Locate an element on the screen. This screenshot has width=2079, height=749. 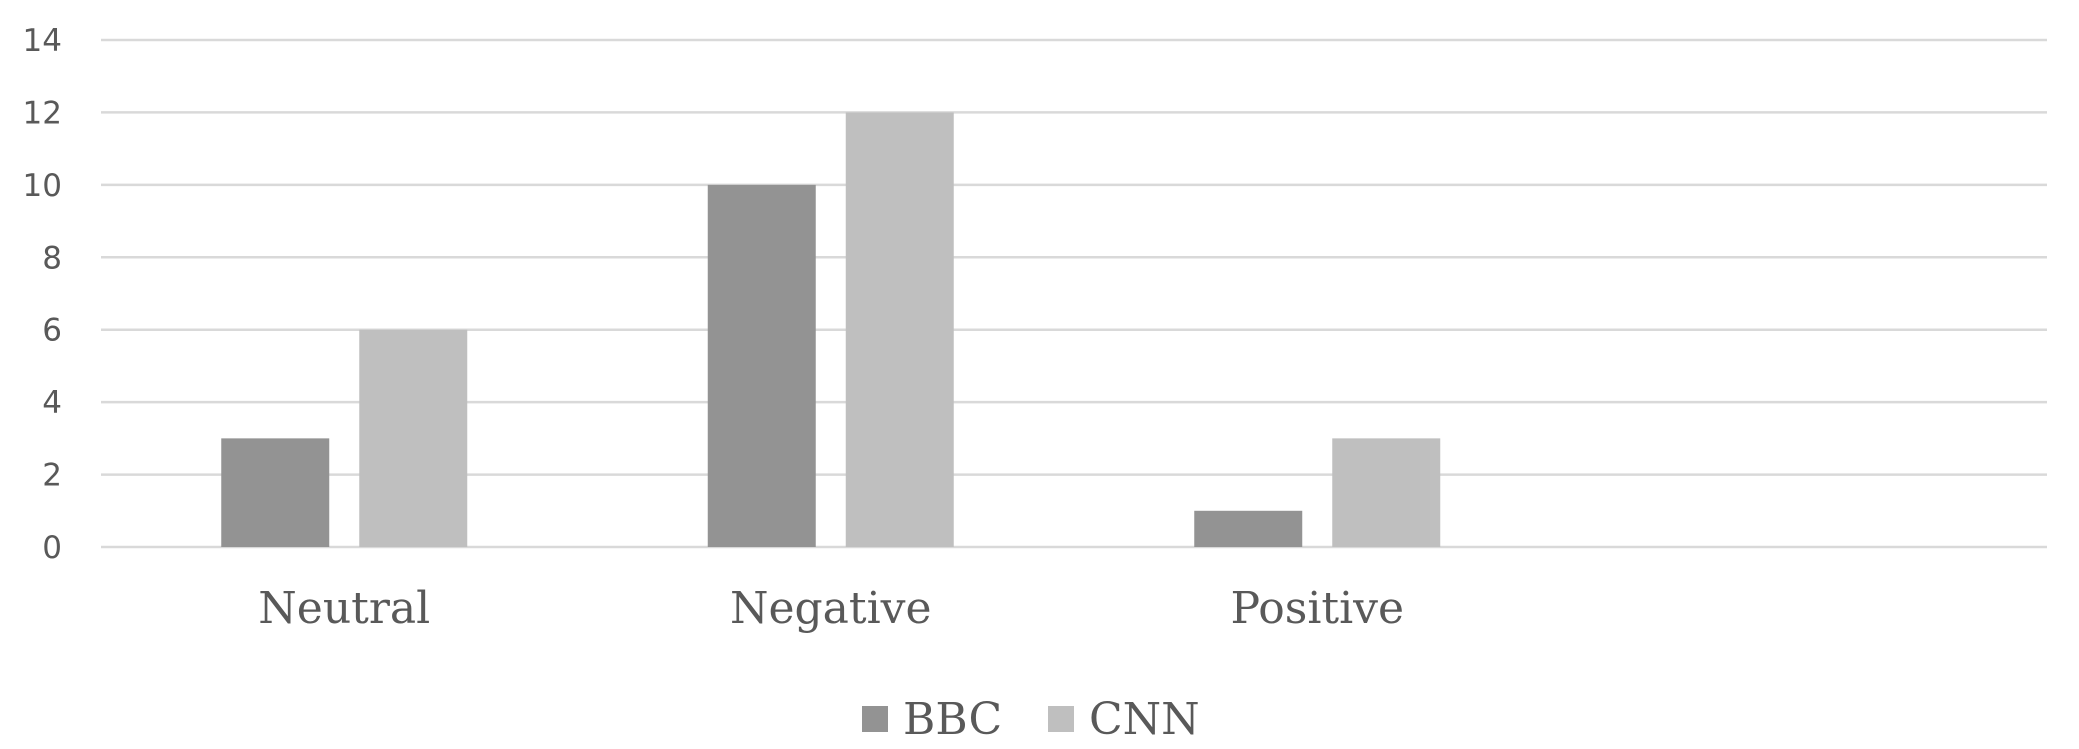
legend-label-bbc: BBC is located at coordinates (952, 719).